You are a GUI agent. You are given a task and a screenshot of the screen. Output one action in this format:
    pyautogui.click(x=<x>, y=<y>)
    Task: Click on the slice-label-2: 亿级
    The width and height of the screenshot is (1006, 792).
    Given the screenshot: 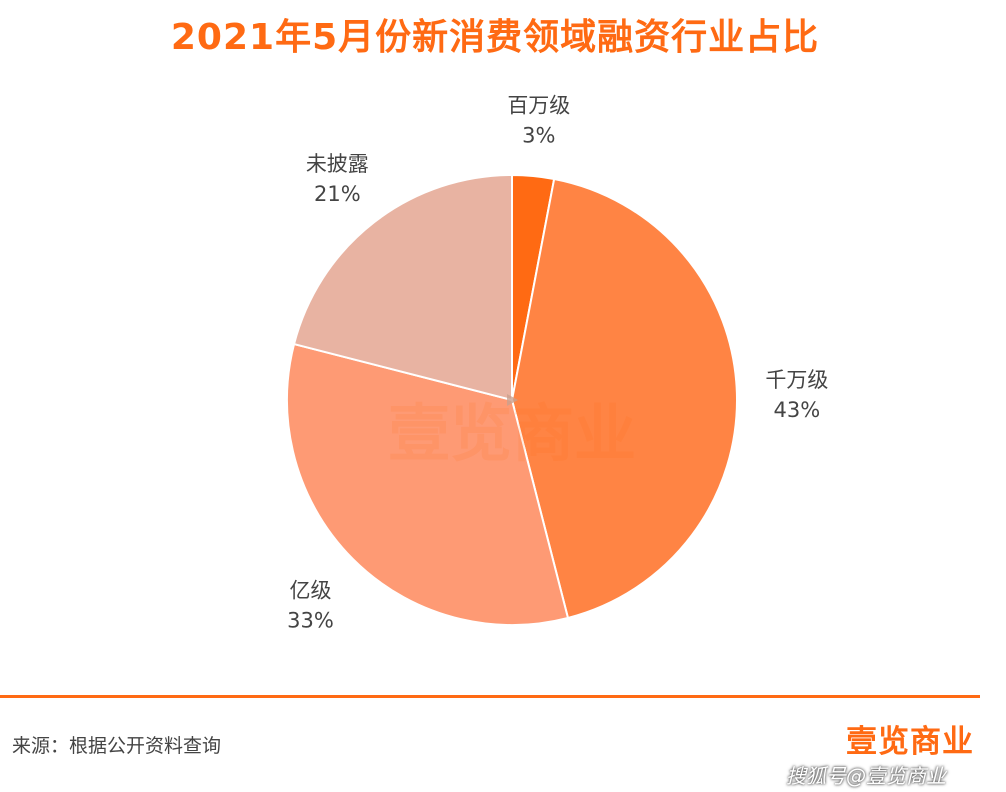 What is the action you would take?
    pyautogui.click(x=310, y=591)
    